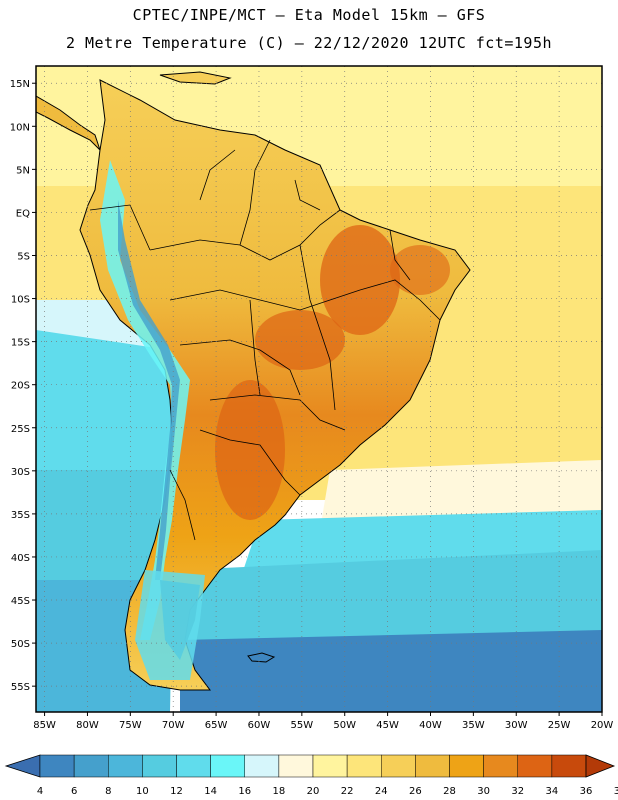 The width and height of the screenshot is (618, 800). I want to click on colorbar: 4 6 8 10 12 14 16 18 20 22 24 26 28 30 32 34 36 38, so click(311, 775).